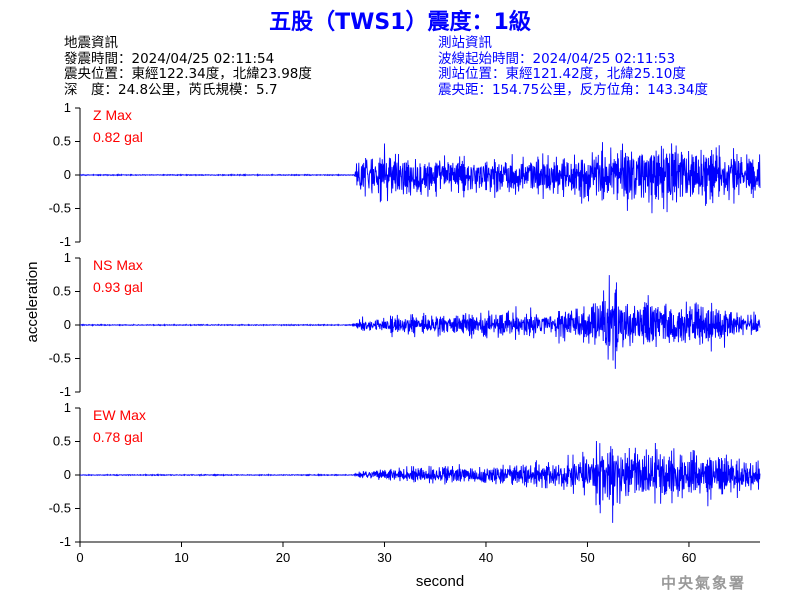 This screenshot has height=600, width=800. What do you see at coordinates (112, 115) in the screenshot?
I see `series-name-label: Z Max` at bounding box center [112, 115].